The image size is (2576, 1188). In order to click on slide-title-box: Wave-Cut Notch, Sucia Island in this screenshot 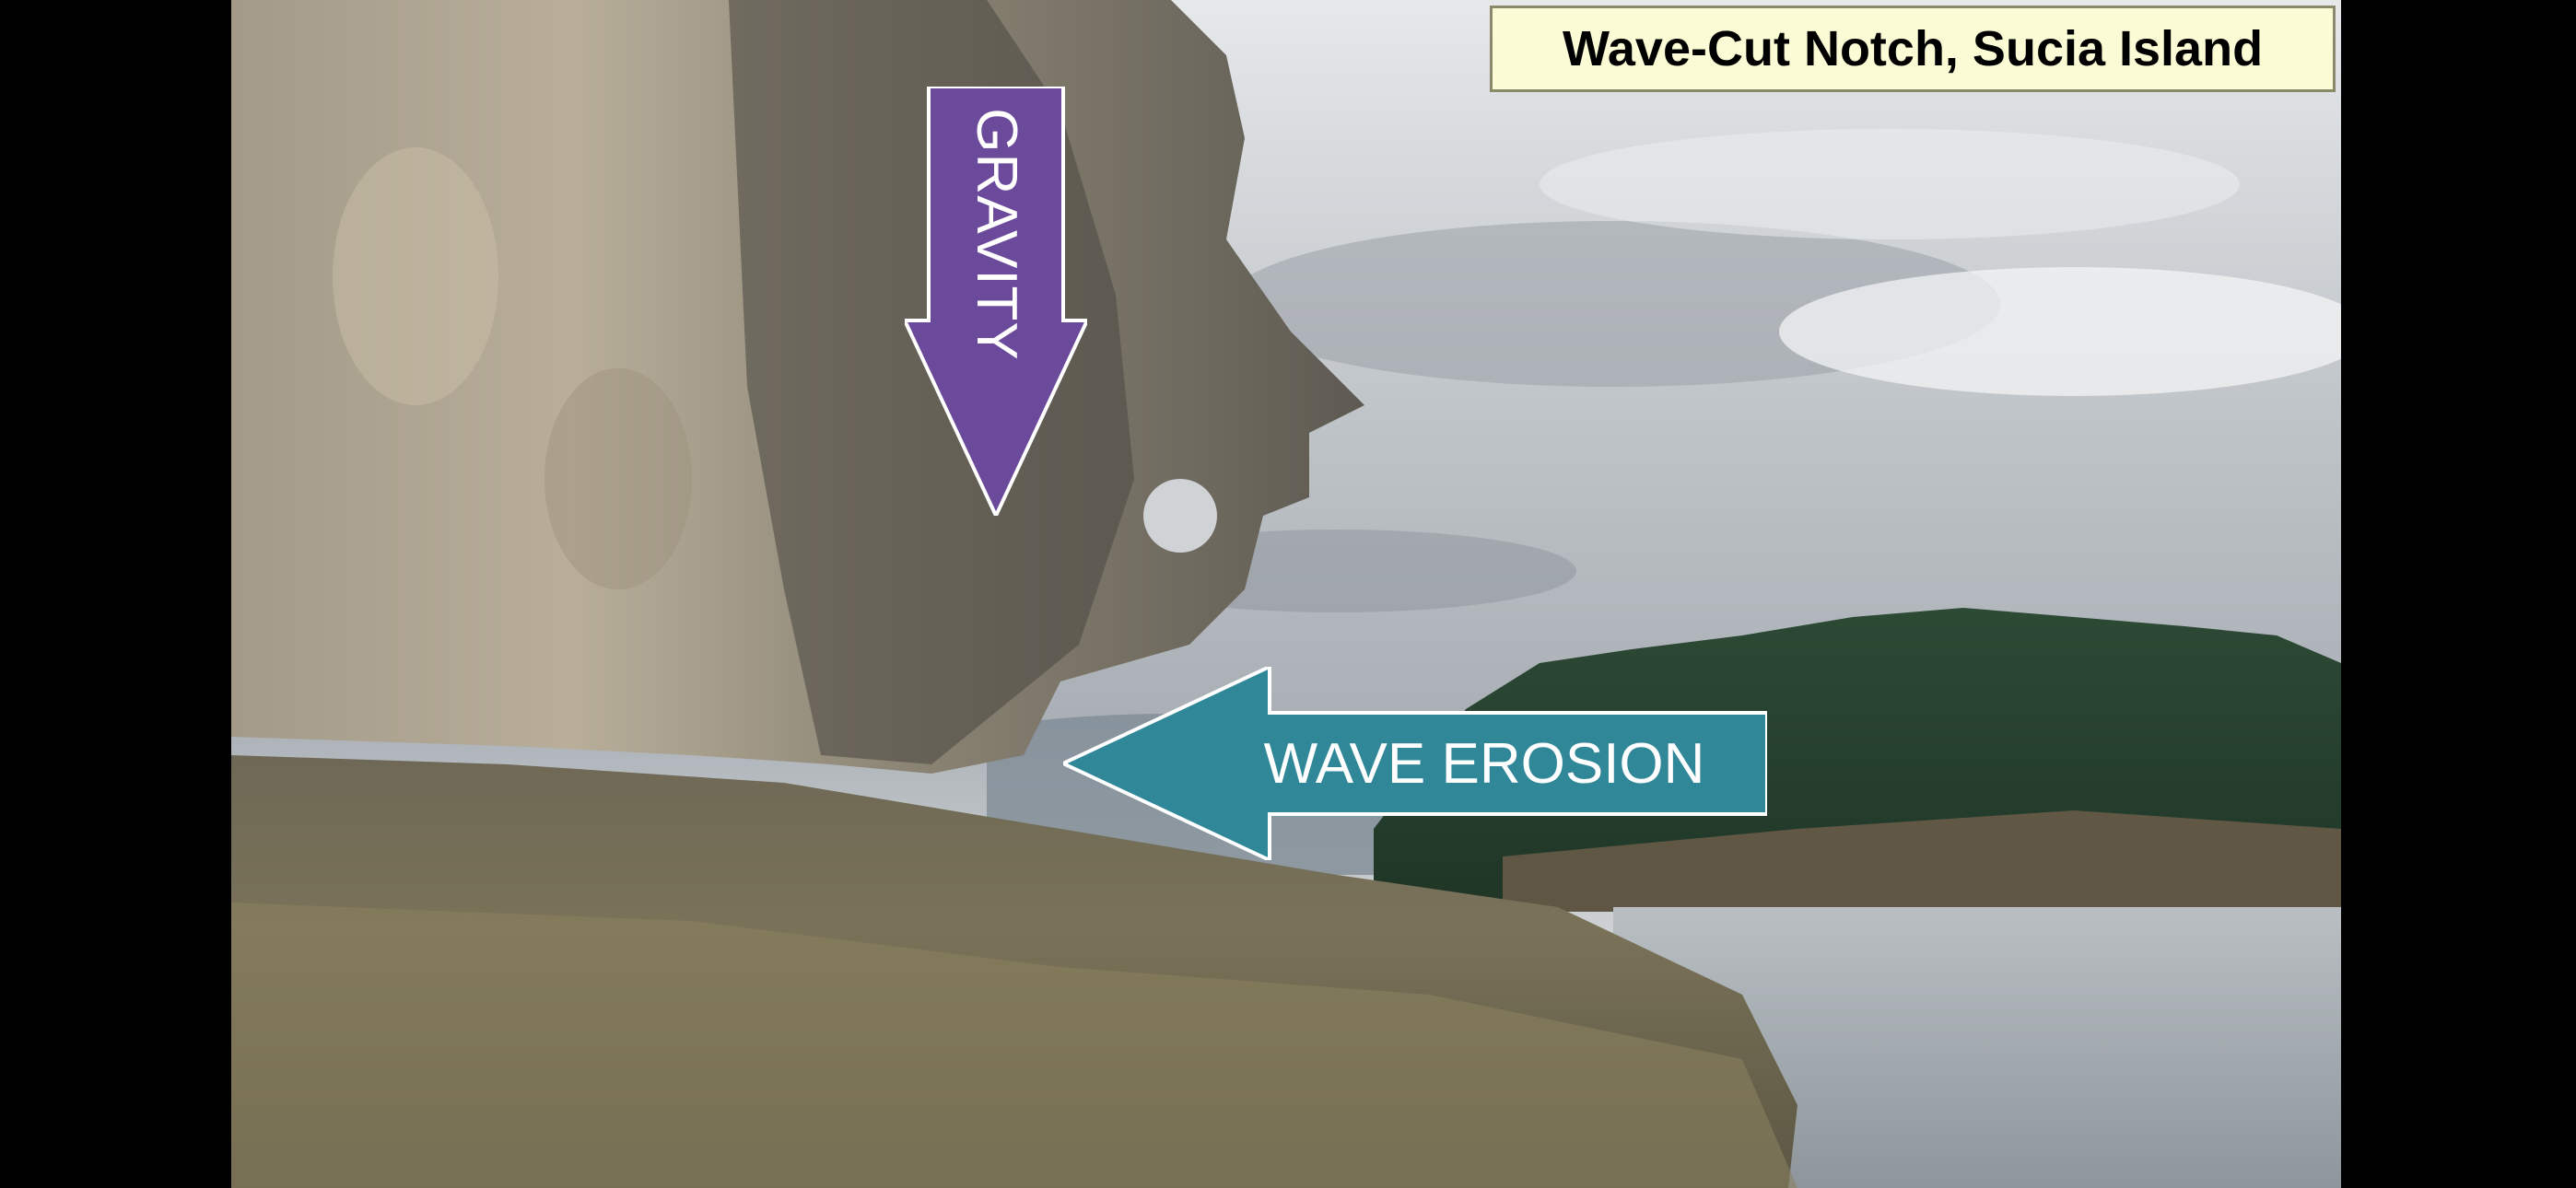, I will do `click(1913, 49)`.